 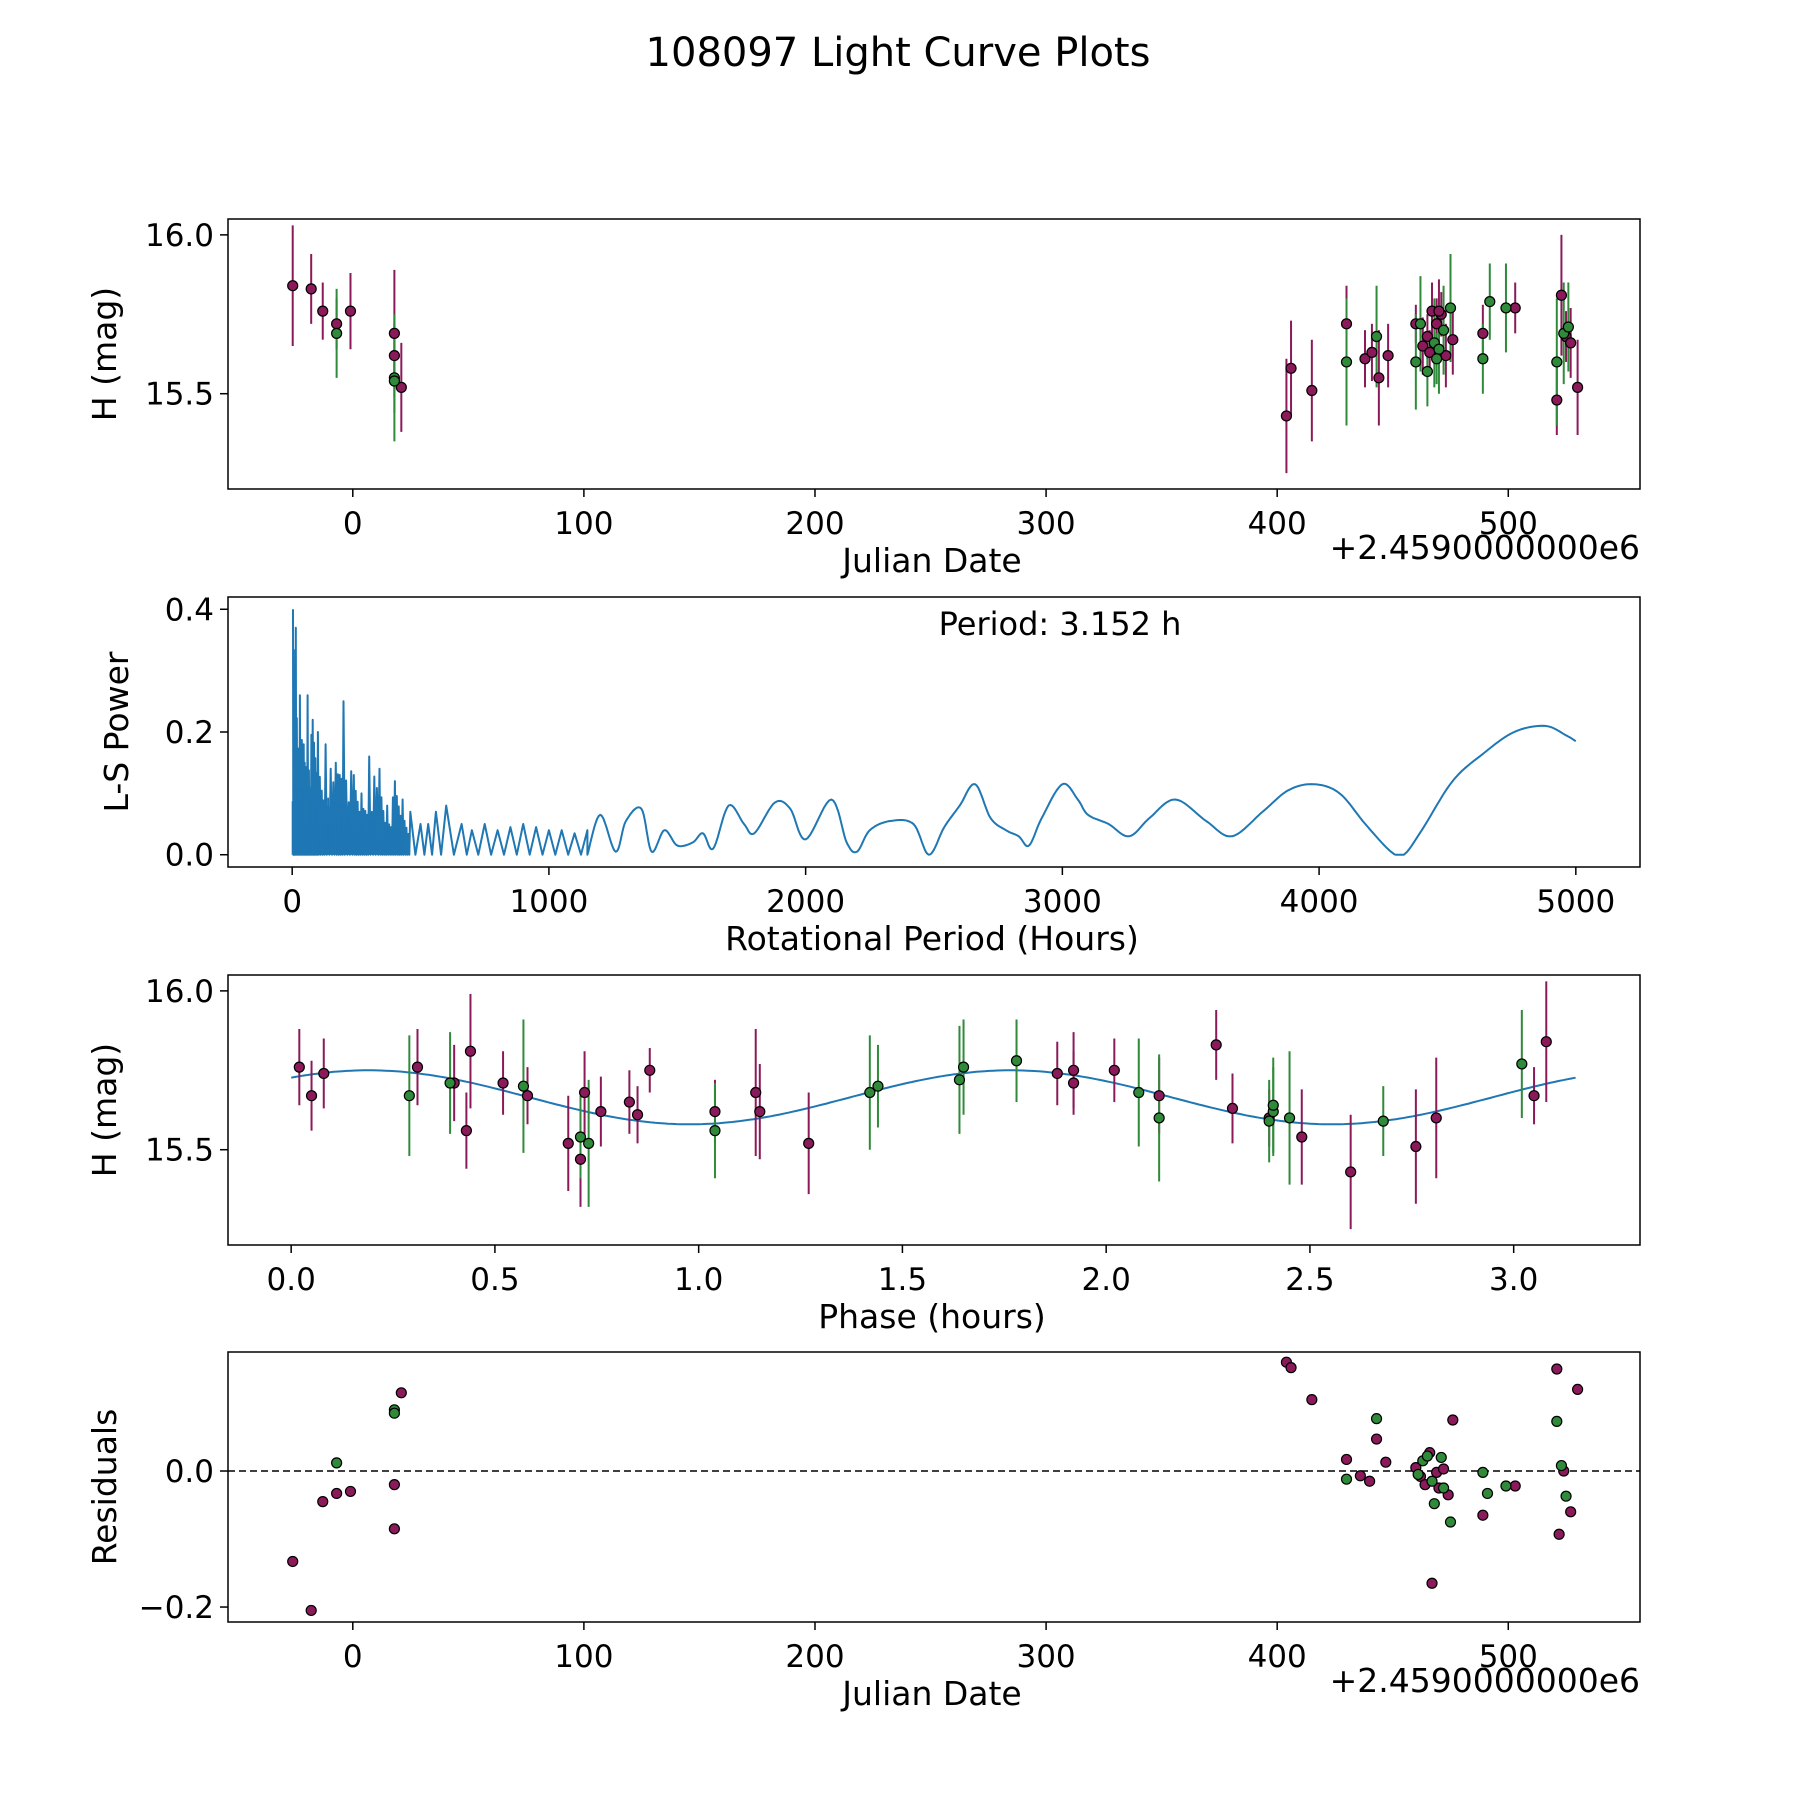 What do you see at coordinates (1309, 1280) in the screenshot?
I see `x-tick-label: 2.5` at bounding box center [1309, 1280].